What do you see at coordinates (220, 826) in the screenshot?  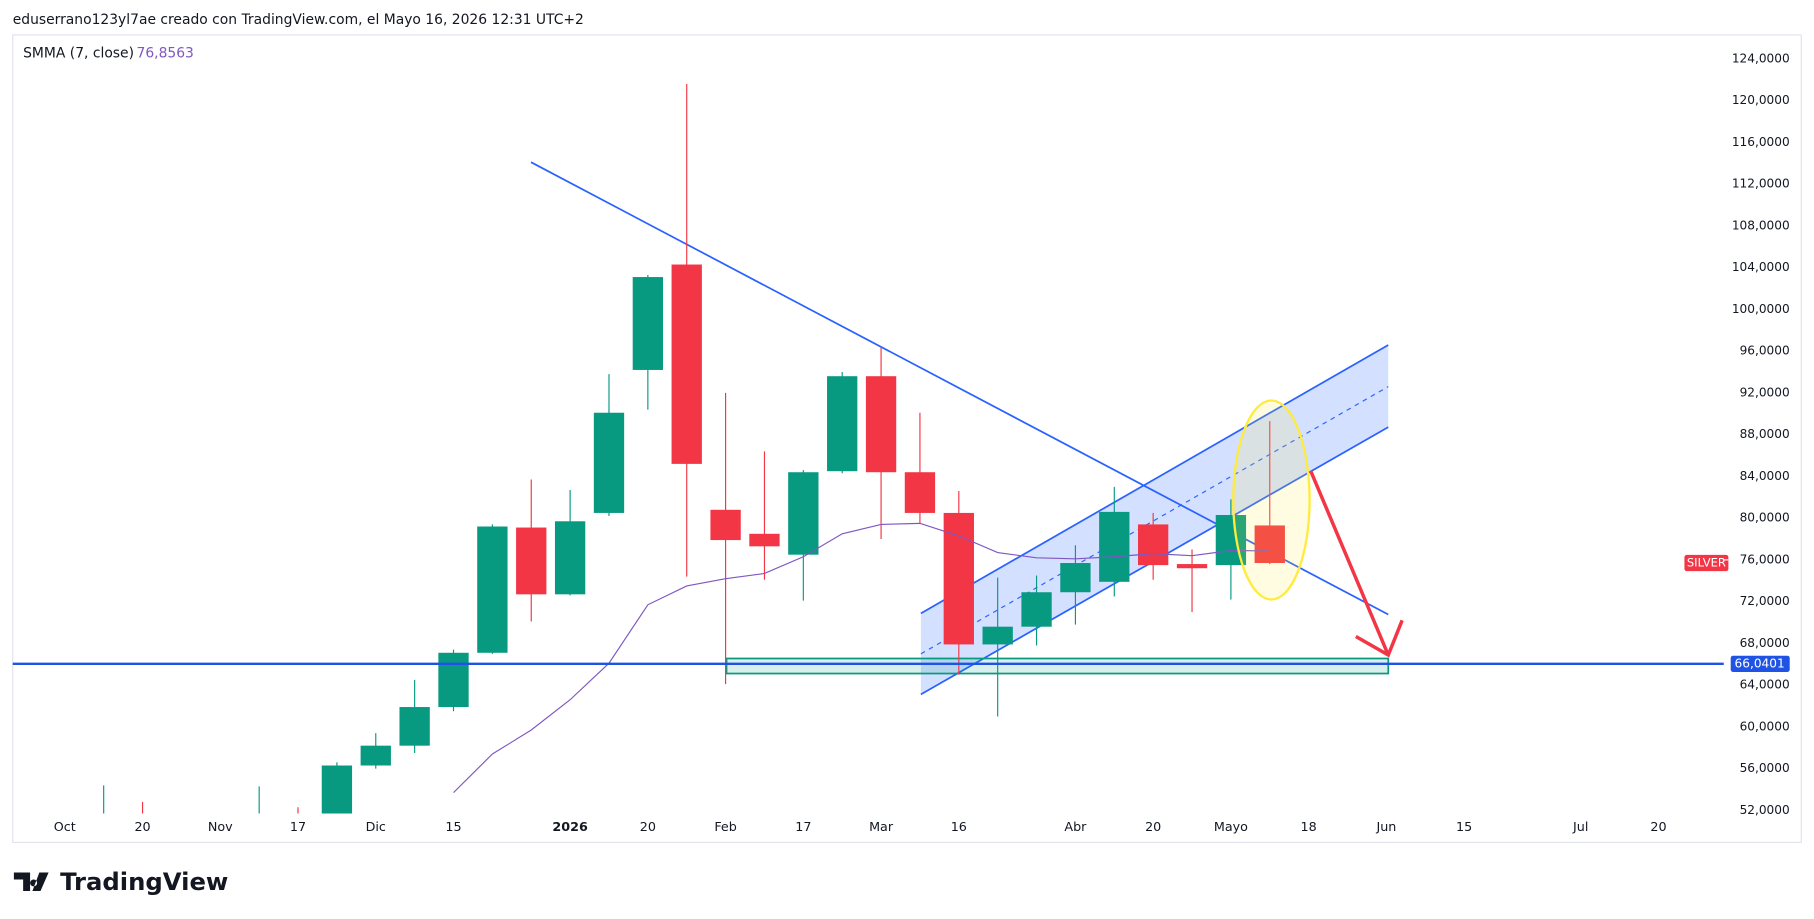 I see `x-tick-label: Nov` at bounding box center [220, 826].